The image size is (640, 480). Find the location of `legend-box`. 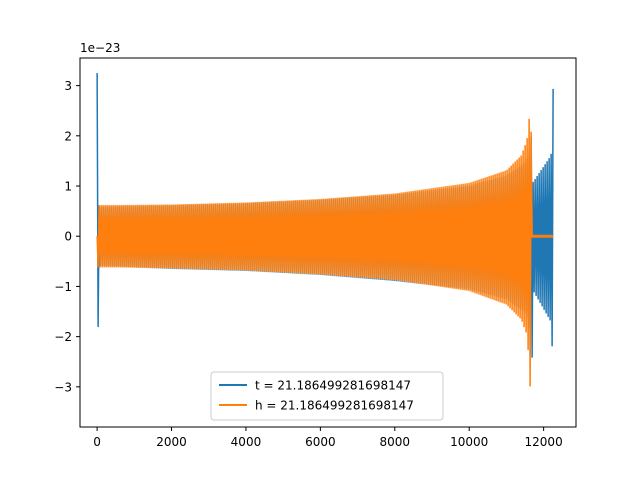

legend-box is located at coordinates (327, 396).